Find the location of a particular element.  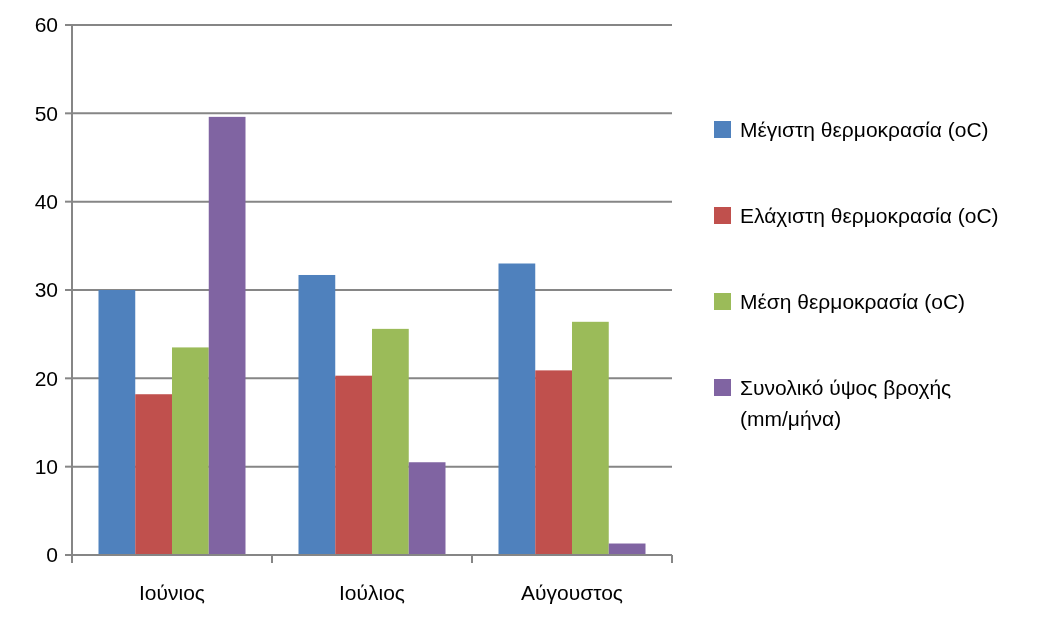

y-tick-label: 40 is located at coordinates (46, 202).